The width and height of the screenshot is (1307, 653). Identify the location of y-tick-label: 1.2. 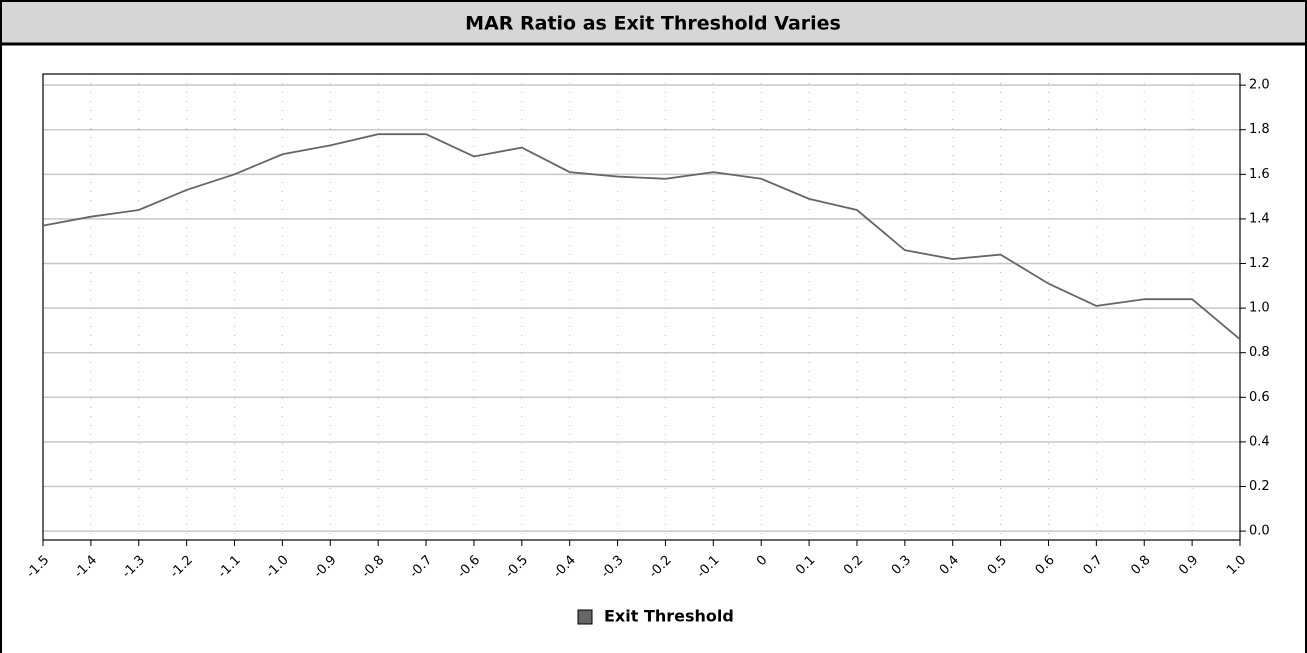
(1259, 263).